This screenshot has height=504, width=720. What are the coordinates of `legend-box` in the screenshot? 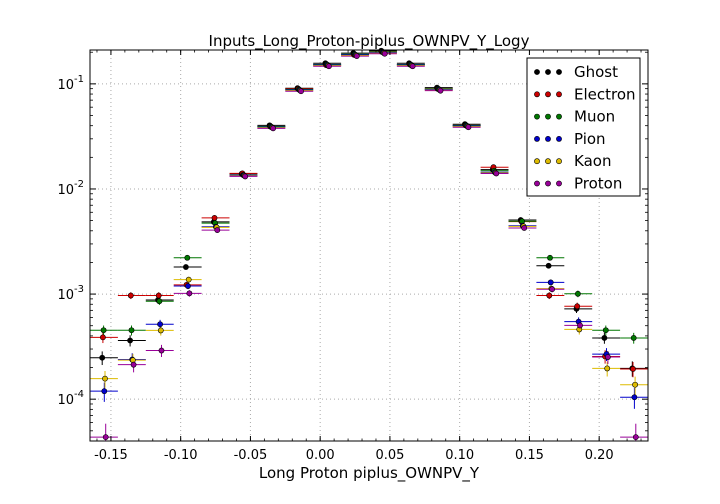 It's located at (583, 127).